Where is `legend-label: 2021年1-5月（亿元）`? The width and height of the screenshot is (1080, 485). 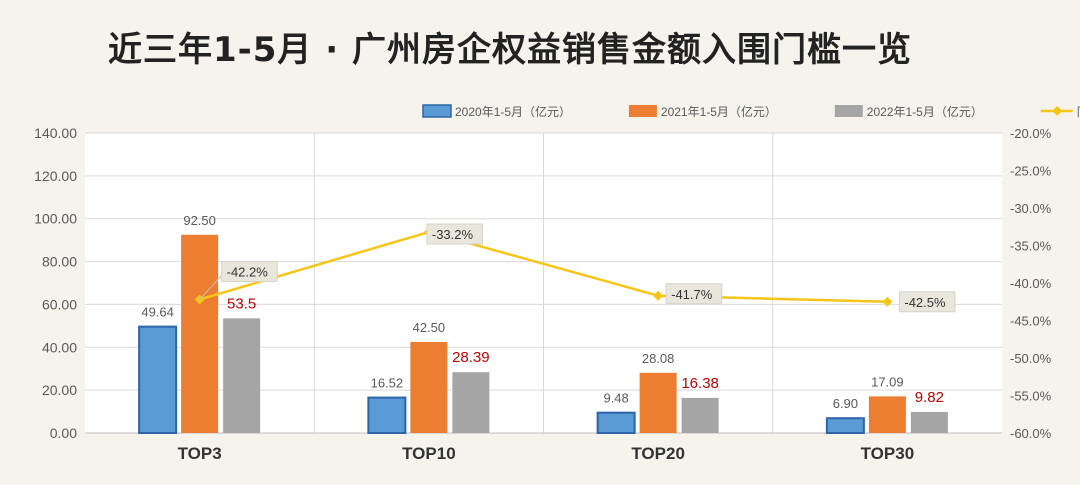 legend-label: 2021年1-5月（亿元） is located at coordinates (719, 111).